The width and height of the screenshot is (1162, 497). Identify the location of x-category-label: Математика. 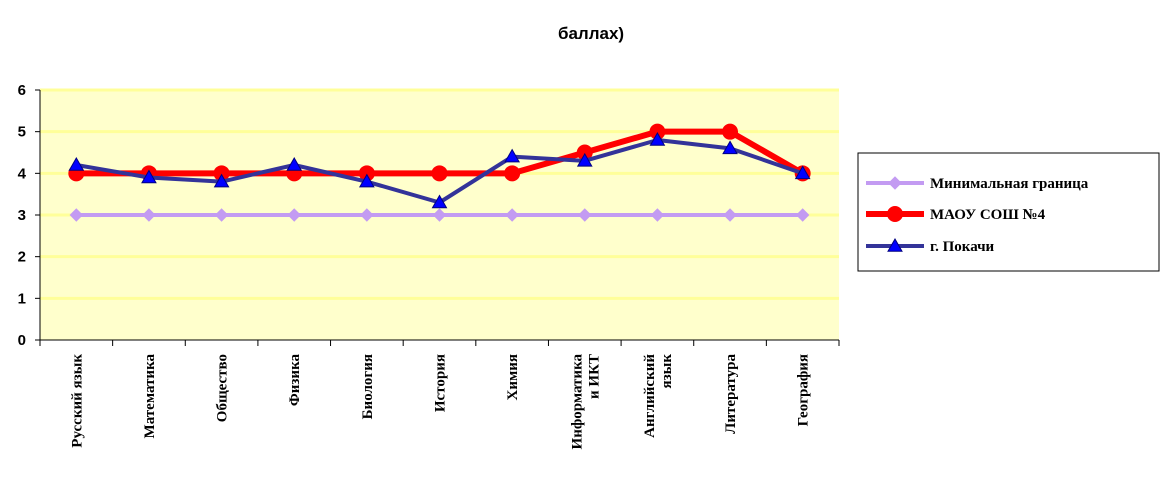
(150, 396).